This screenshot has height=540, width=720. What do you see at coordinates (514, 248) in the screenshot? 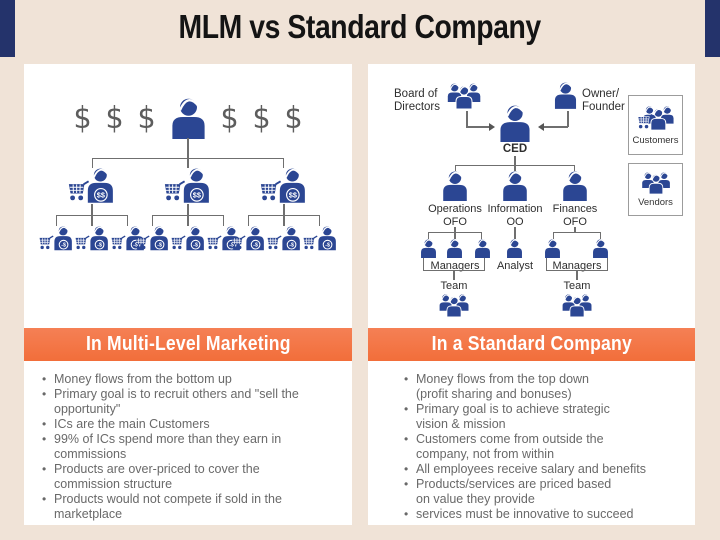
I see `analyst-icon` at bounding box center [514, 248].